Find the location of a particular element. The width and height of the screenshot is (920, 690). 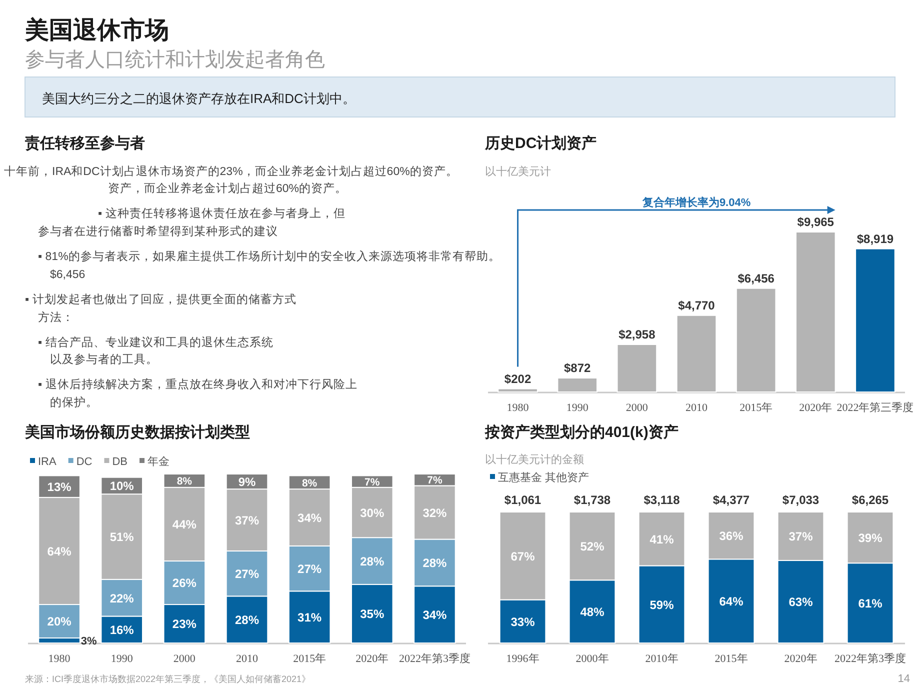

data-label: 26% is located at coordinates (184, 583).